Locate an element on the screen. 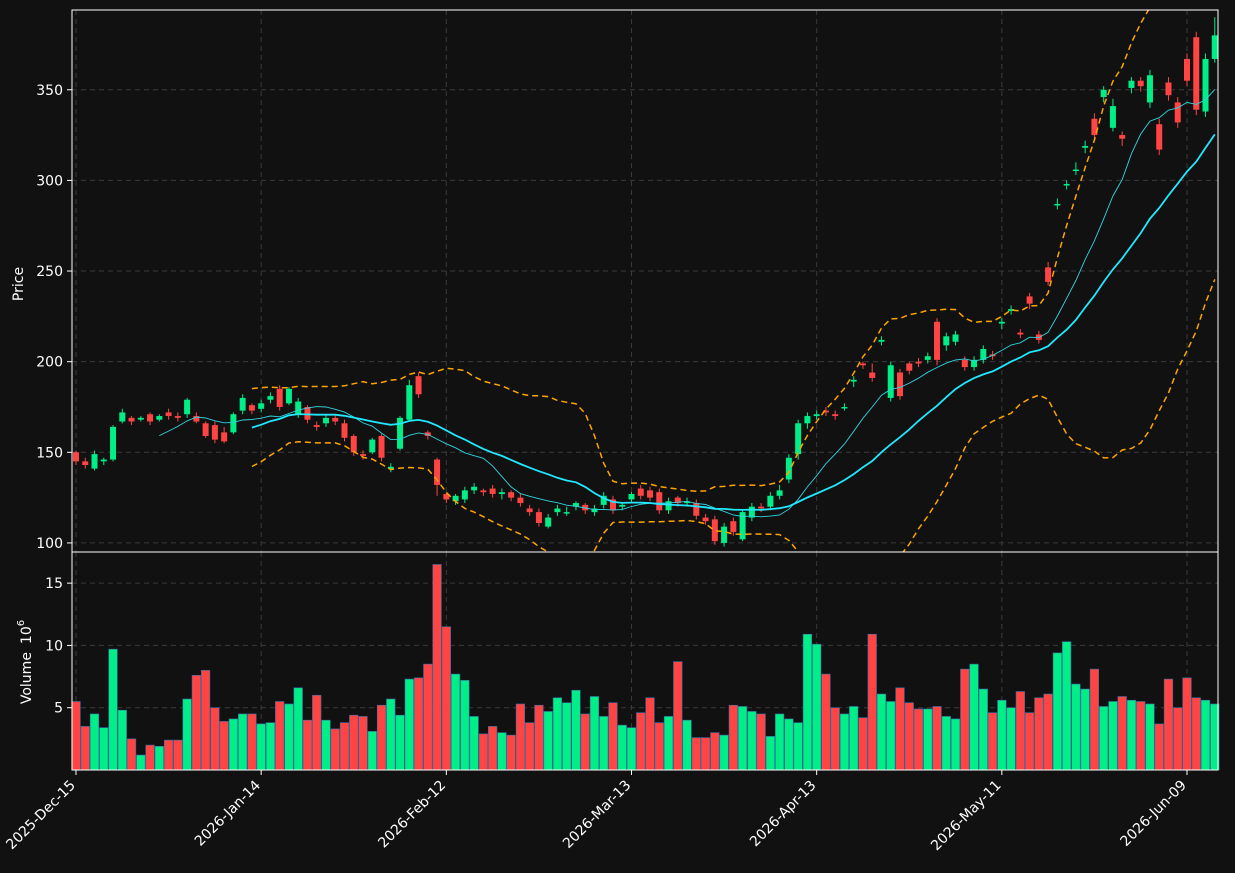 This screenshot has width=1235, height=873. volume-axis-label: Volume 106 is located at coordinates (25, 662).